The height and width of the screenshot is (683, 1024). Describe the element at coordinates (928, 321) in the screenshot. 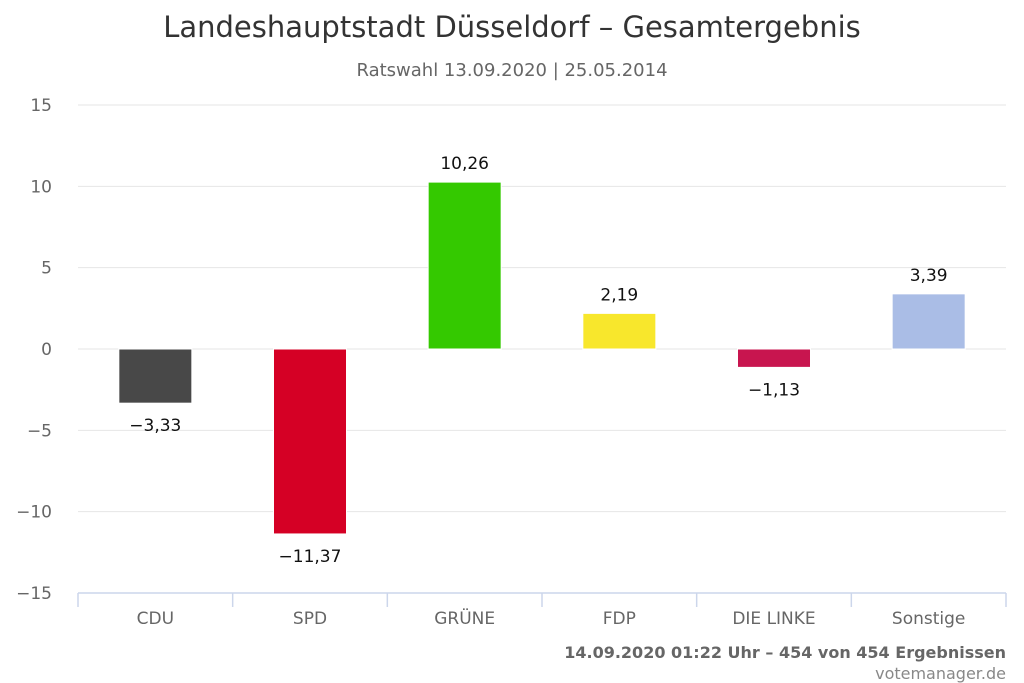

I see `bar-sonstige` at that location.